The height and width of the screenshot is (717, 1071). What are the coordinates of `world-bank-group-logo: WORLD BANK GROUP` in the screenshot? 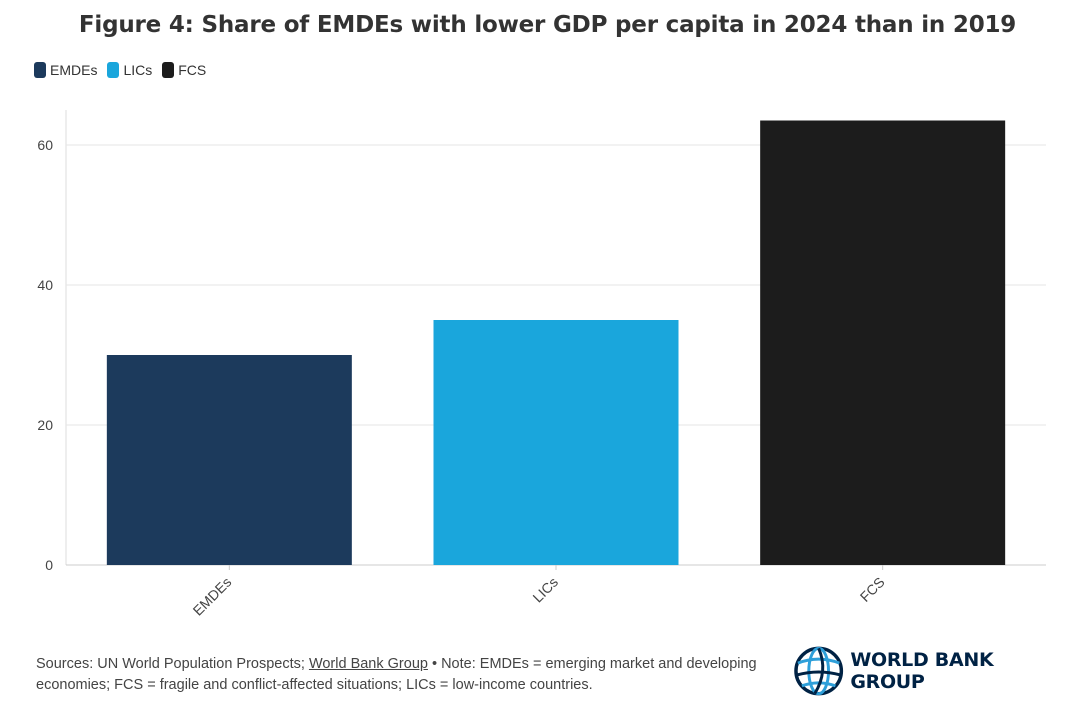 It's located at (932, 671).